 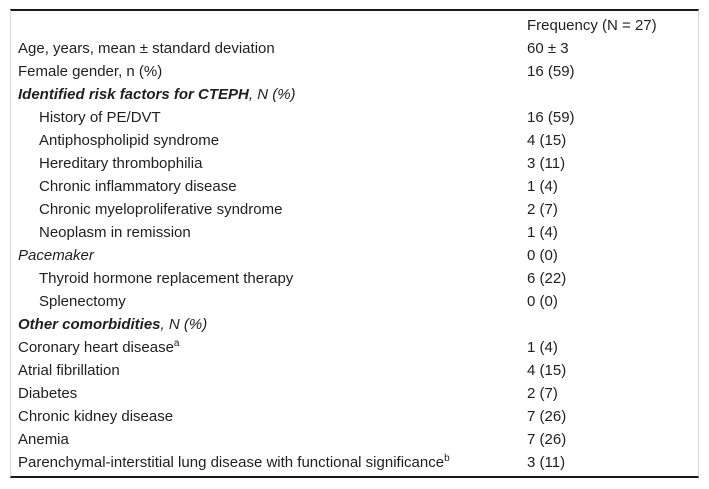 I want to click on row-label-text: Age, years, mean ± standard deviation, so click(x=146, y=48).